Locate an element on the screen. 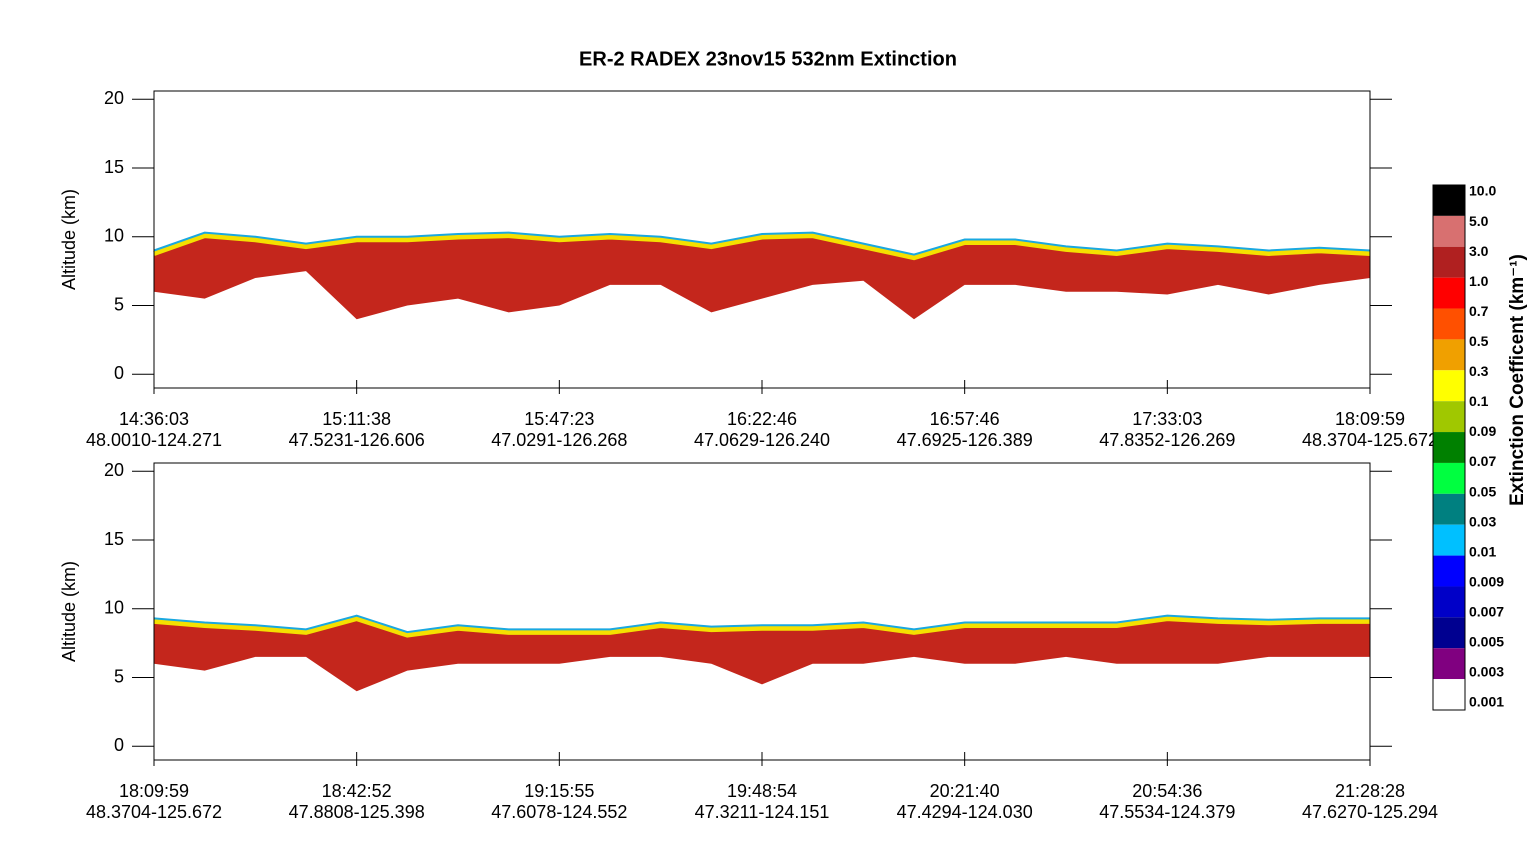  x-location-label: 47.0291-126.268 is located at coordinates (559, 440).